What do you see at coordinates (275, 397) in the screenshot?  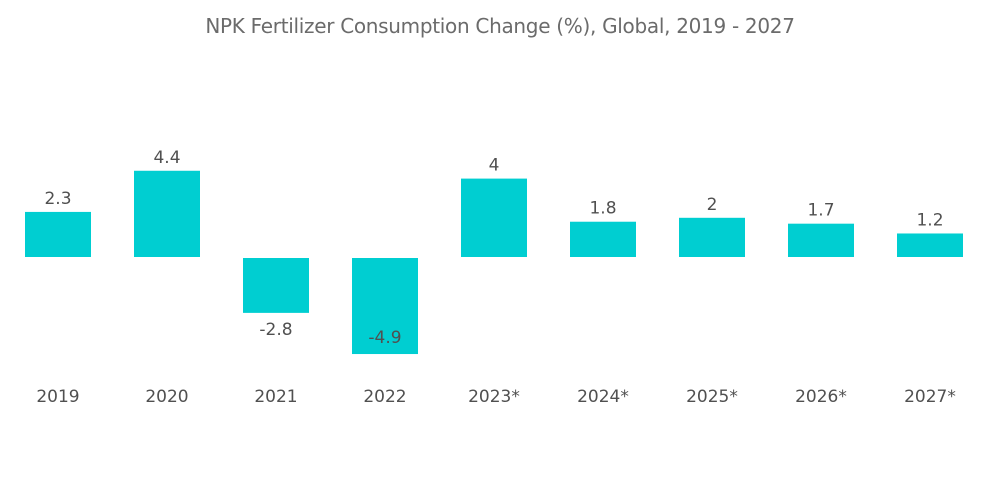 I see `x-tick-label: 2021` at bounding box center [275, 397].